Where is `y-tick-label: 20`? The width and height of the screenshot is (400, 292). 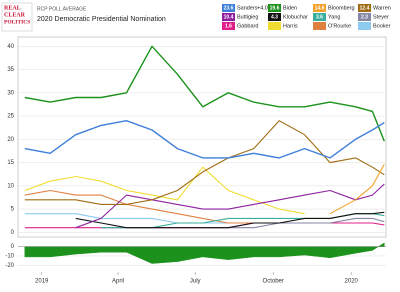
y-tick-label: 20 is located at coordinates (10, 140).